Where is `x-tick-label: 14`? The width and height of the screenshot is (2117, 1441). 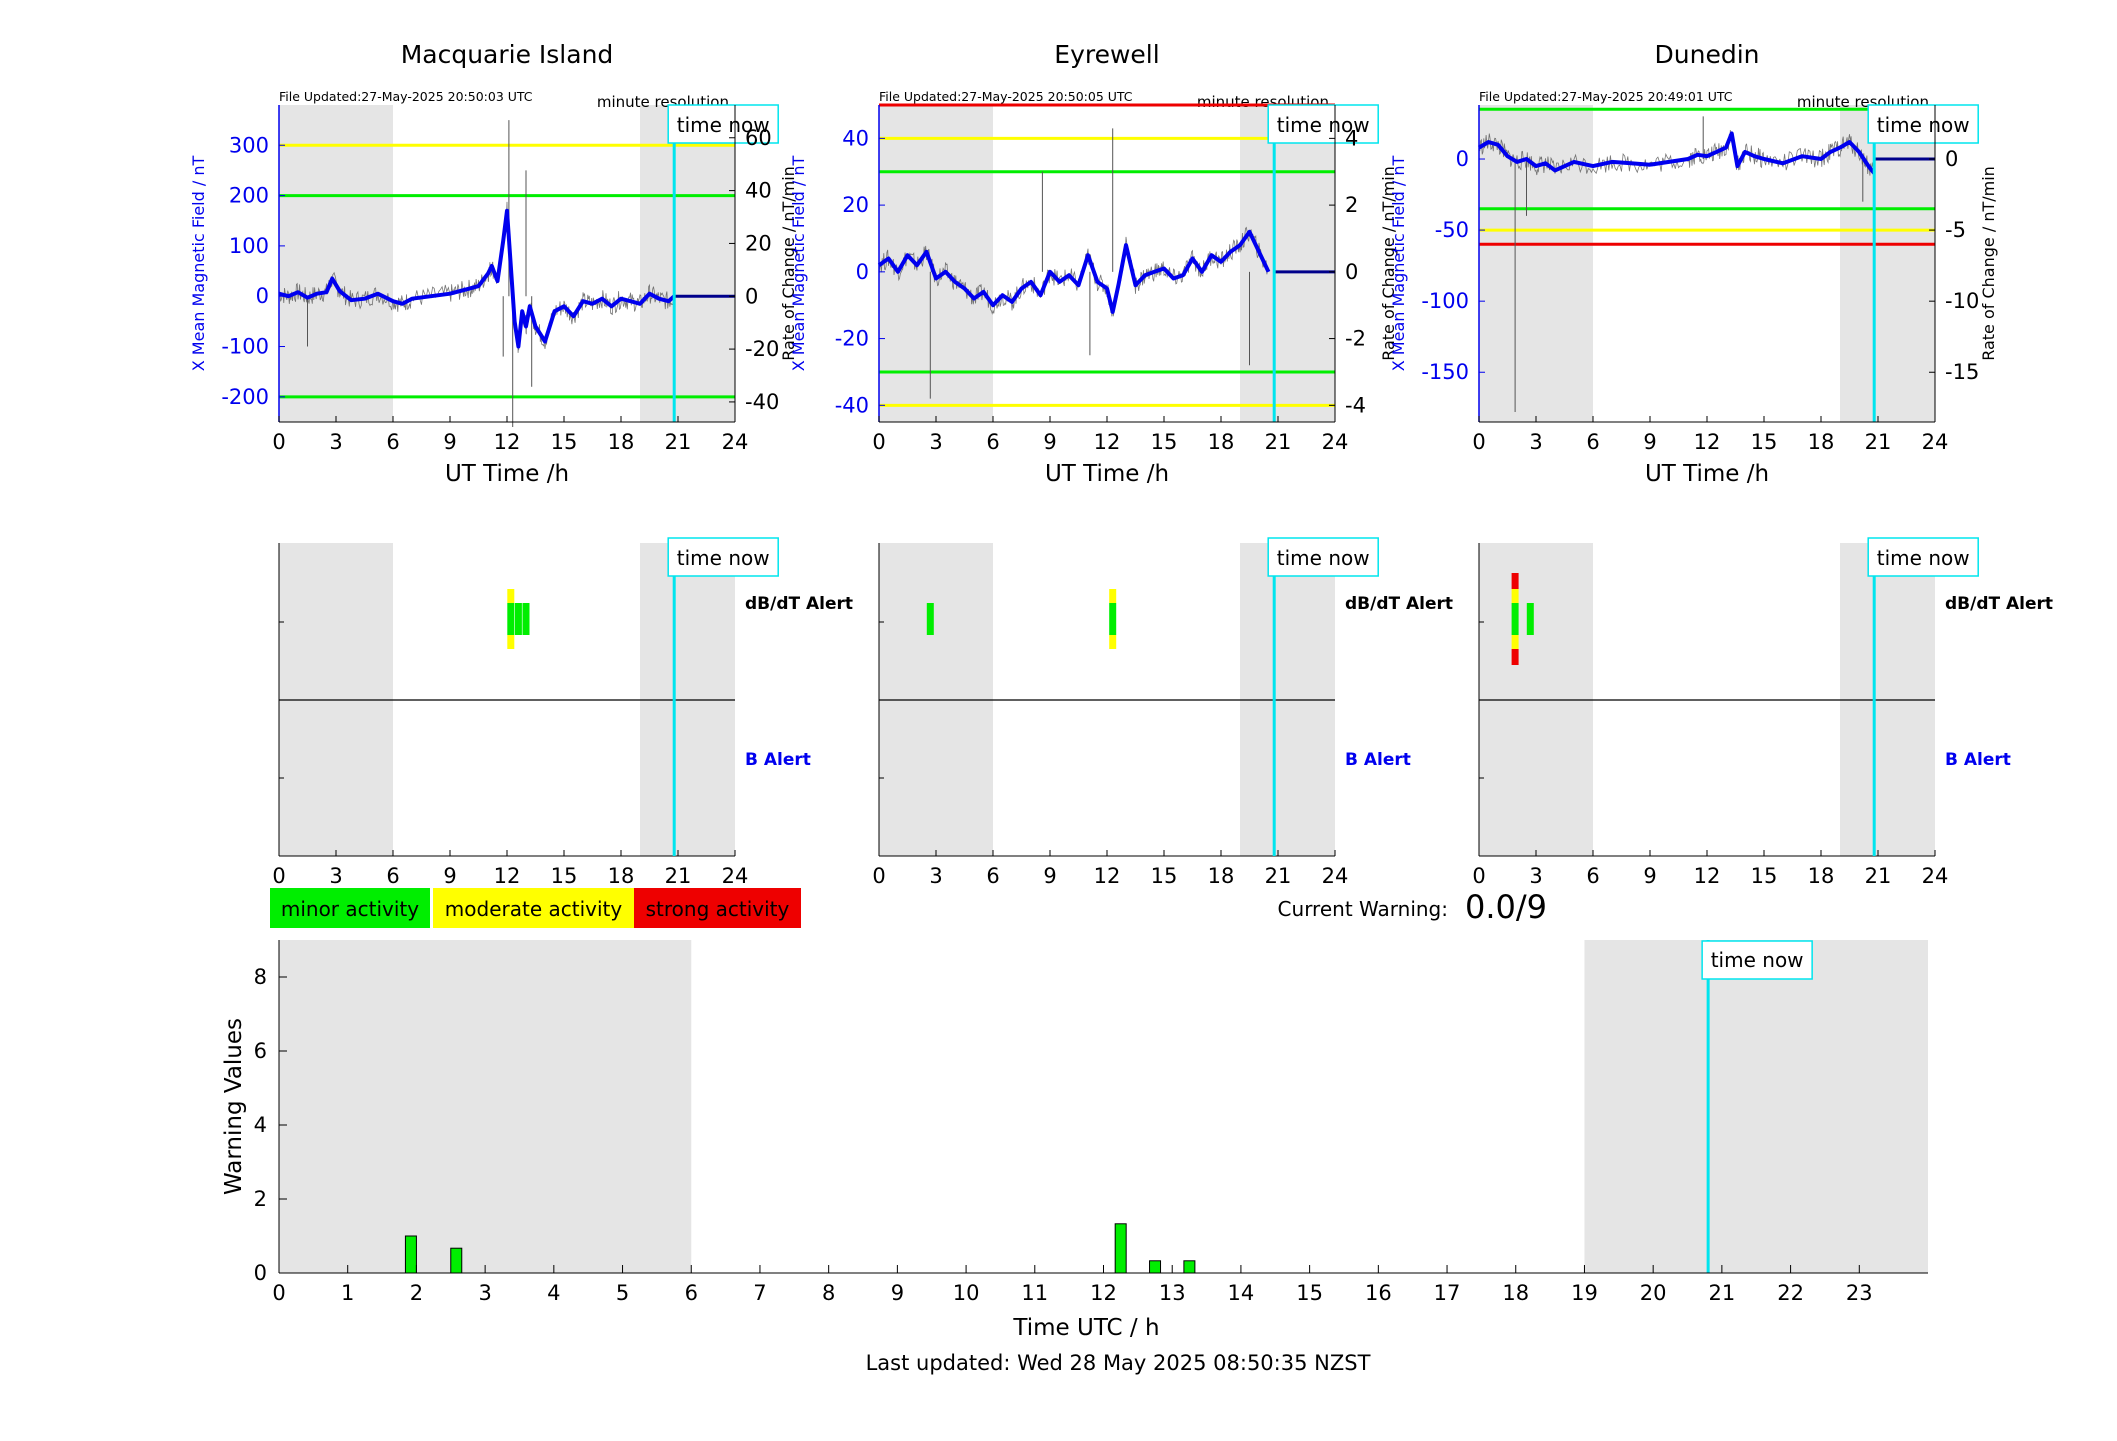 x-tick-label: 14 is located at coordinates (1241, 1293).